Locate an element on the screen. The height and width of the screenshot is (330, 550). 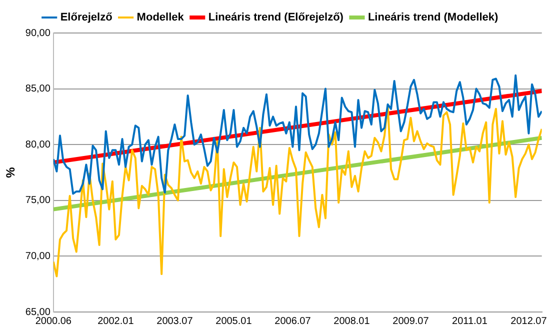
y-tick-label: 65,00 is located at coordinates (38, 312).